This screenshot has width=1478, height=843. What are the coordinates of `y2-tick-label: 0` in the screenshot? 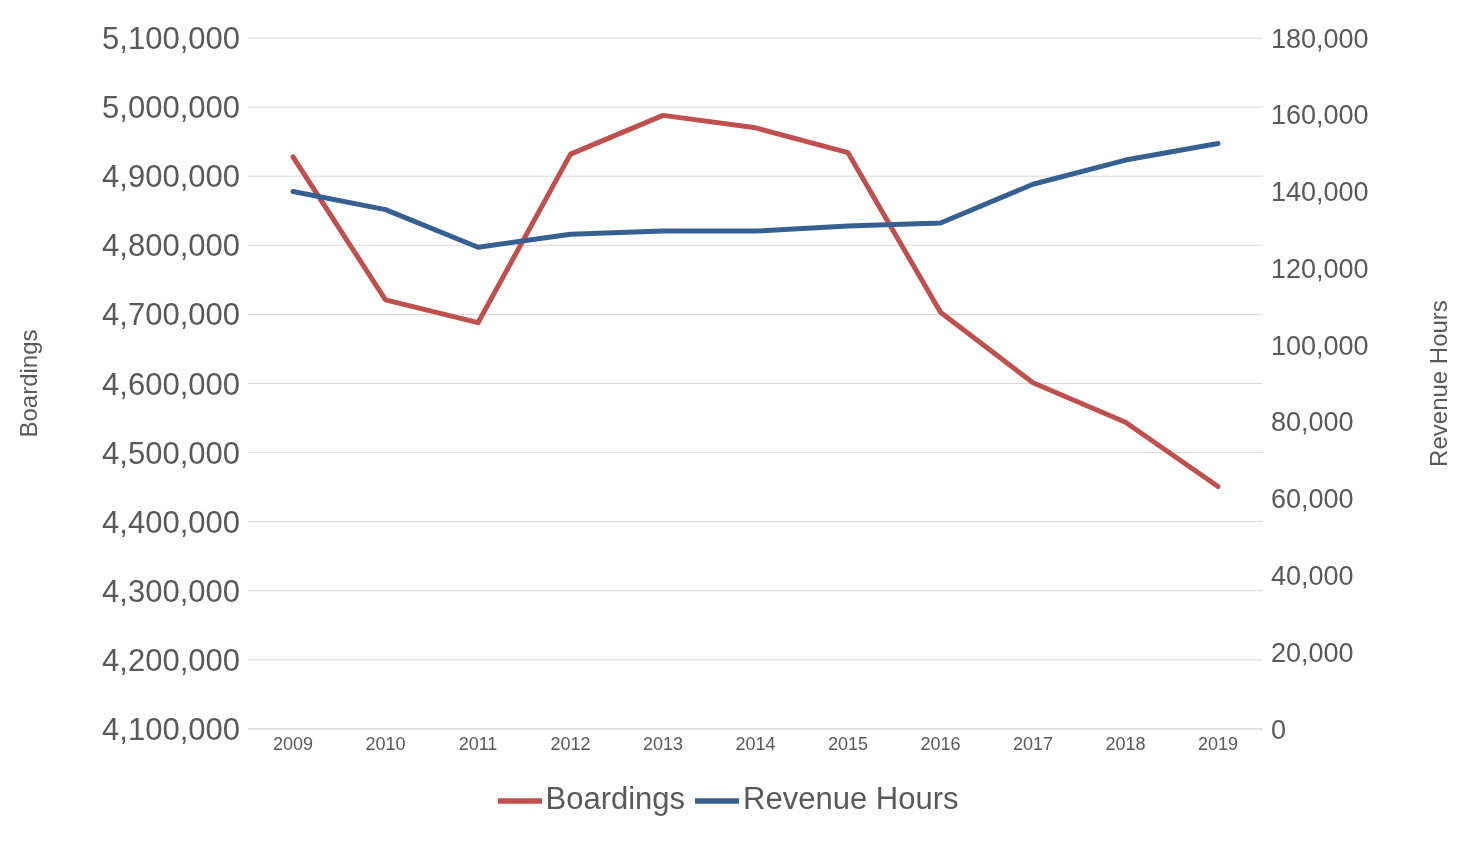 It's located at (1279, 729).